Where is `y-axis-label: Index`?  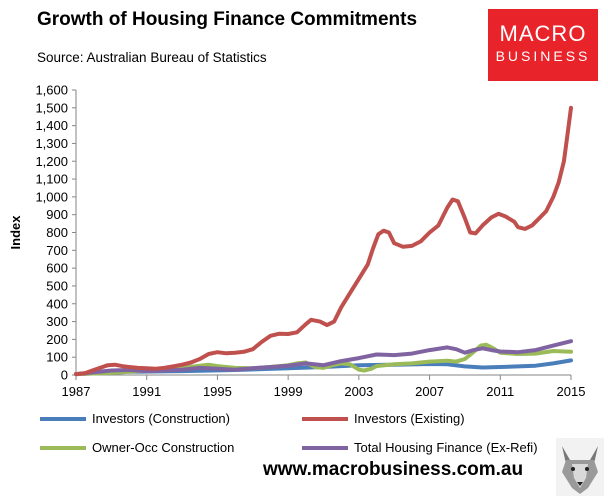
y-axis-label: Index is located at coordinates (15, 232).